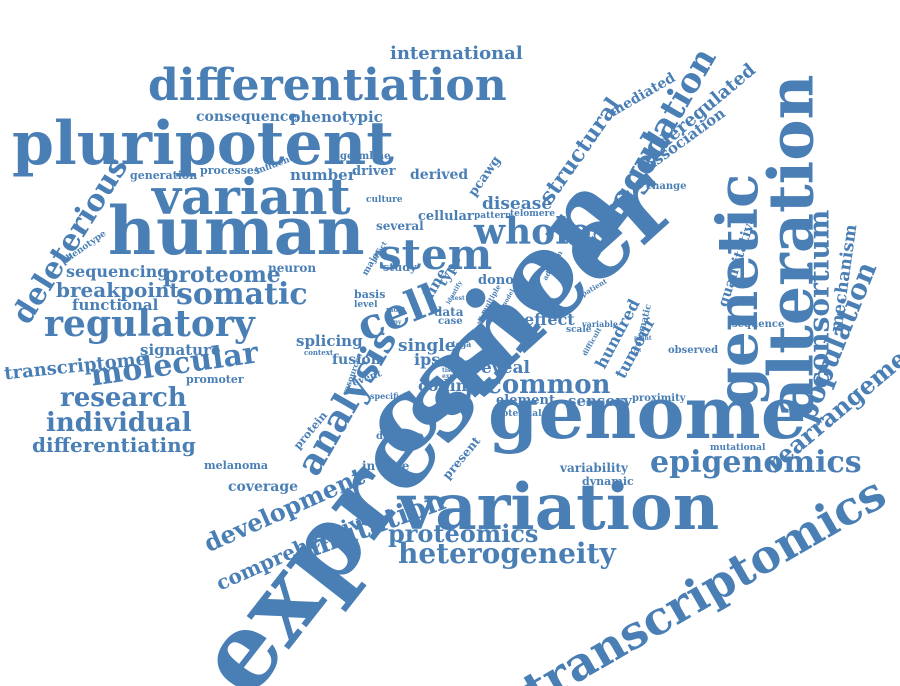 The width and height of the screenshot is (900, 686). I want to click on word-consequence: consequence, so click(247, 117).